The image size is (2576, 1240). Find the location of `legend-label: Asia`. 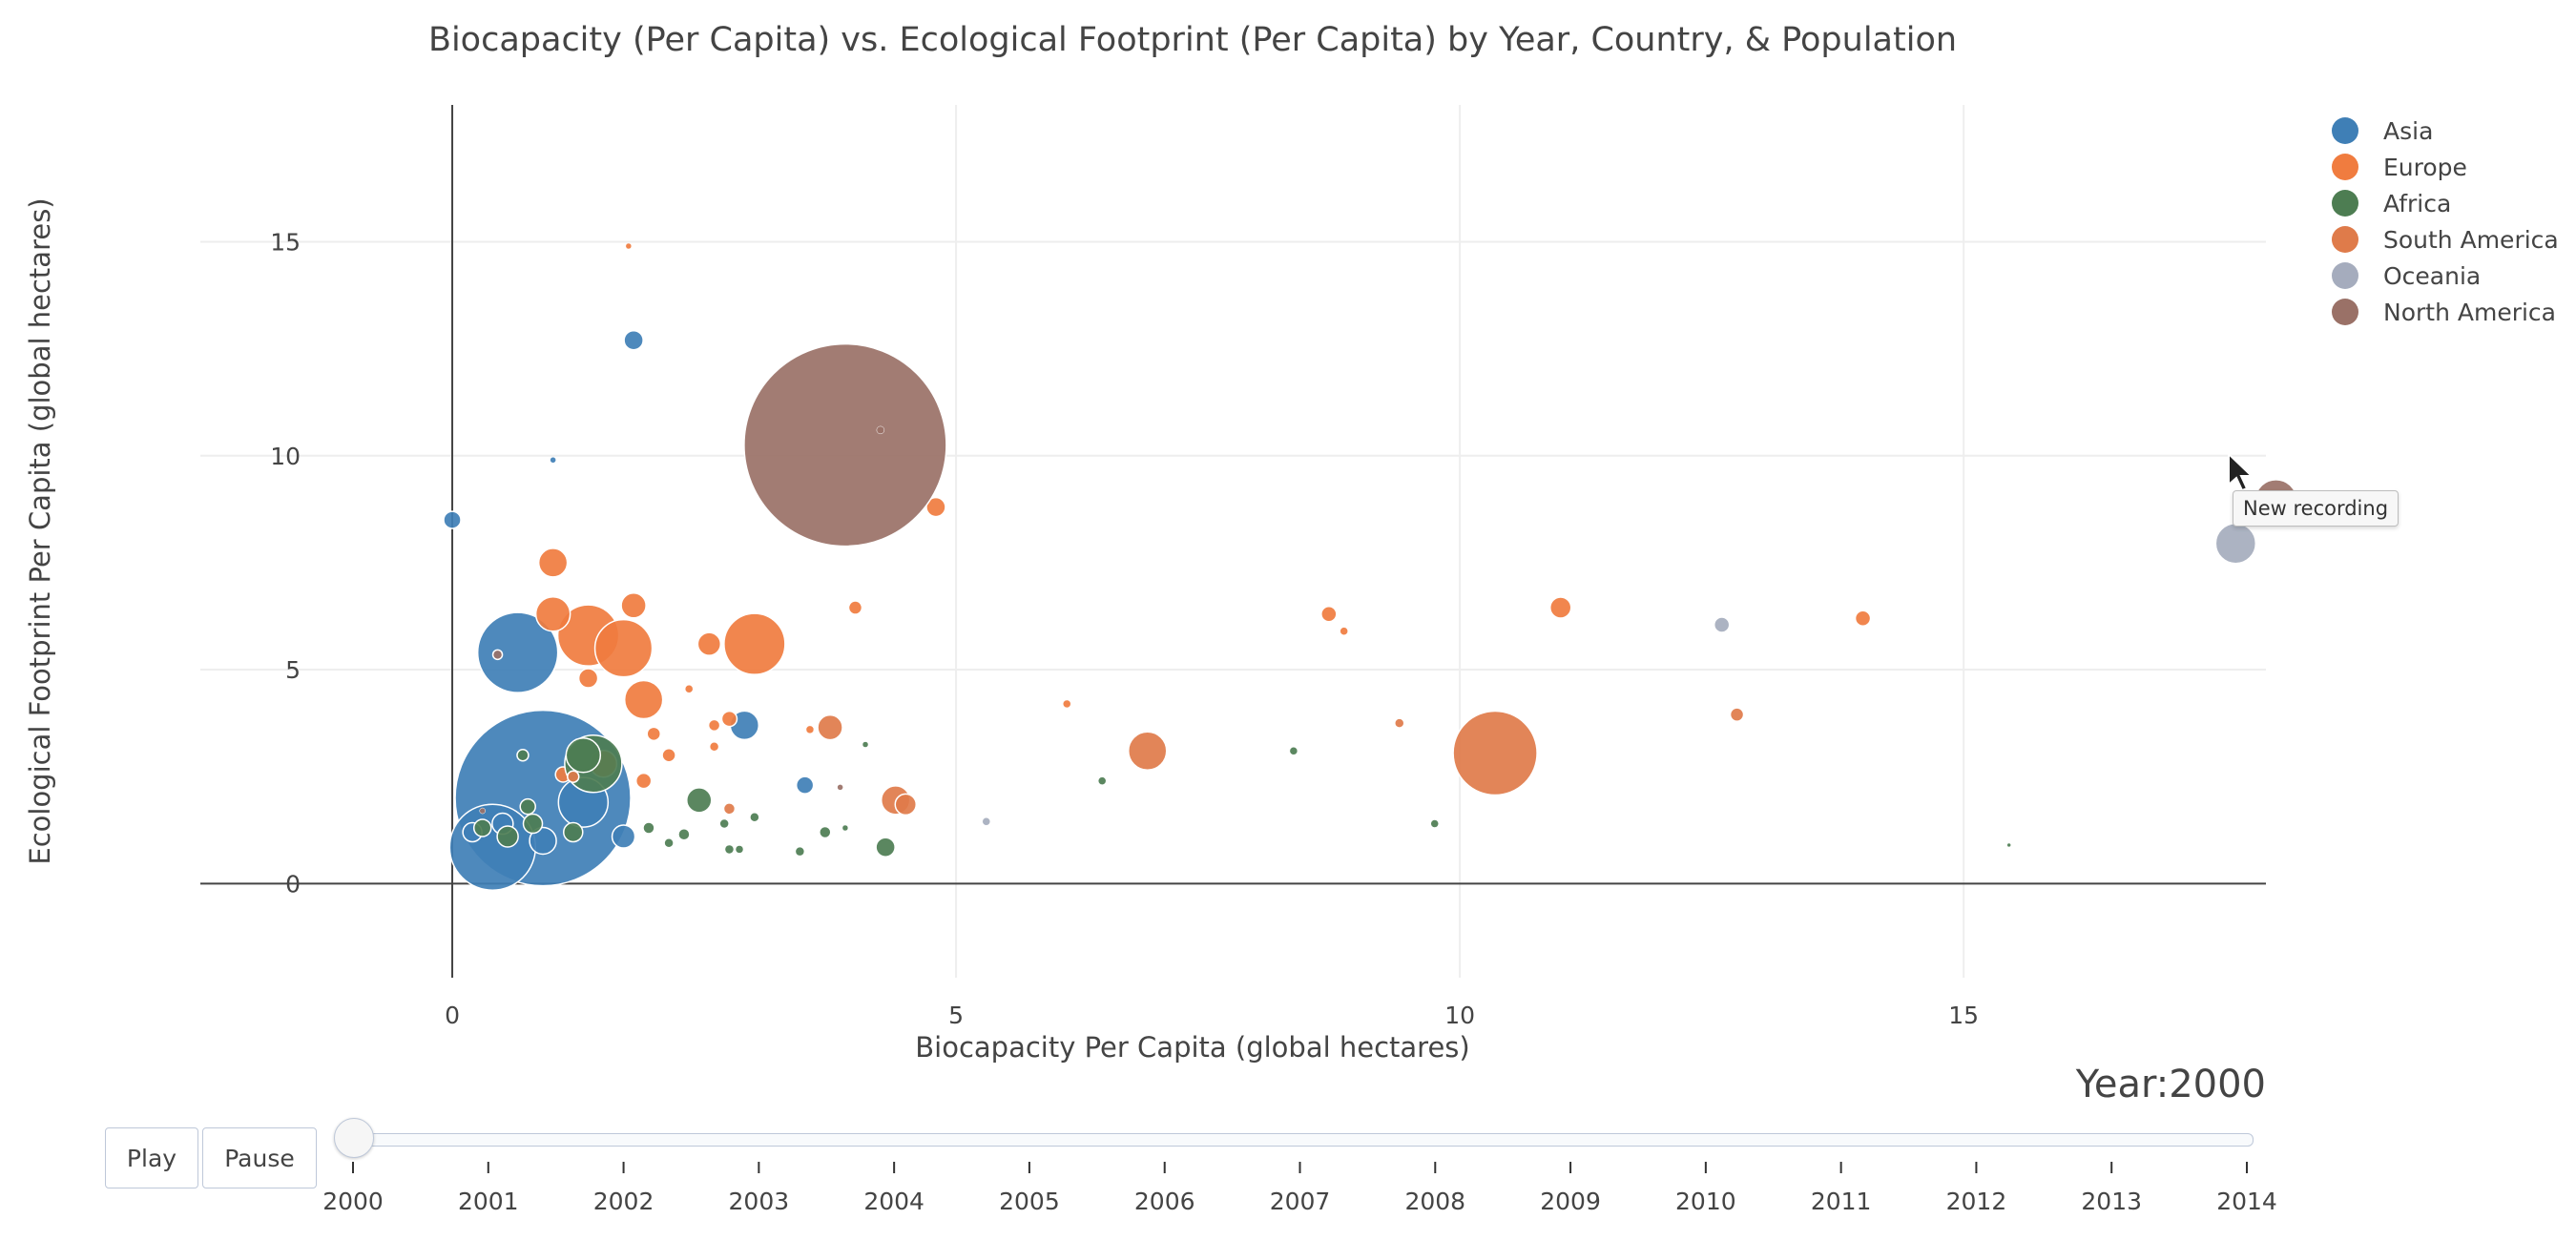

legend-label: Asia is located at coordinates (2408, 130).